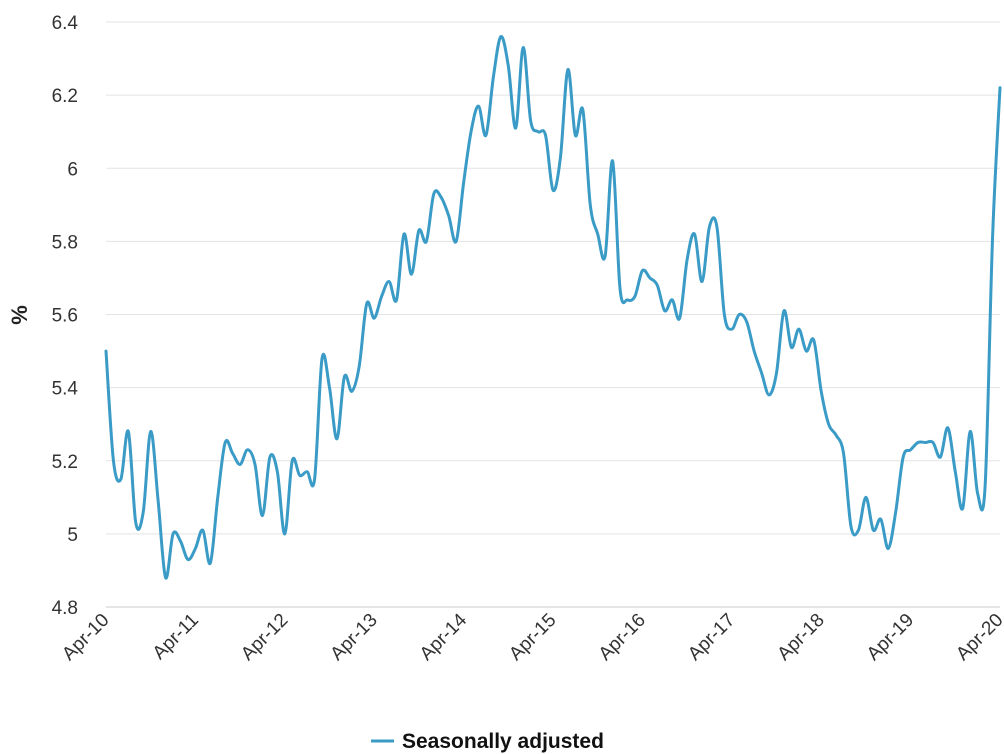 This screenshot has height=754, width=1004. Describe the element at coordinates (72, 535) in the screenshot. I see `y-tick-label: 5` at that location.